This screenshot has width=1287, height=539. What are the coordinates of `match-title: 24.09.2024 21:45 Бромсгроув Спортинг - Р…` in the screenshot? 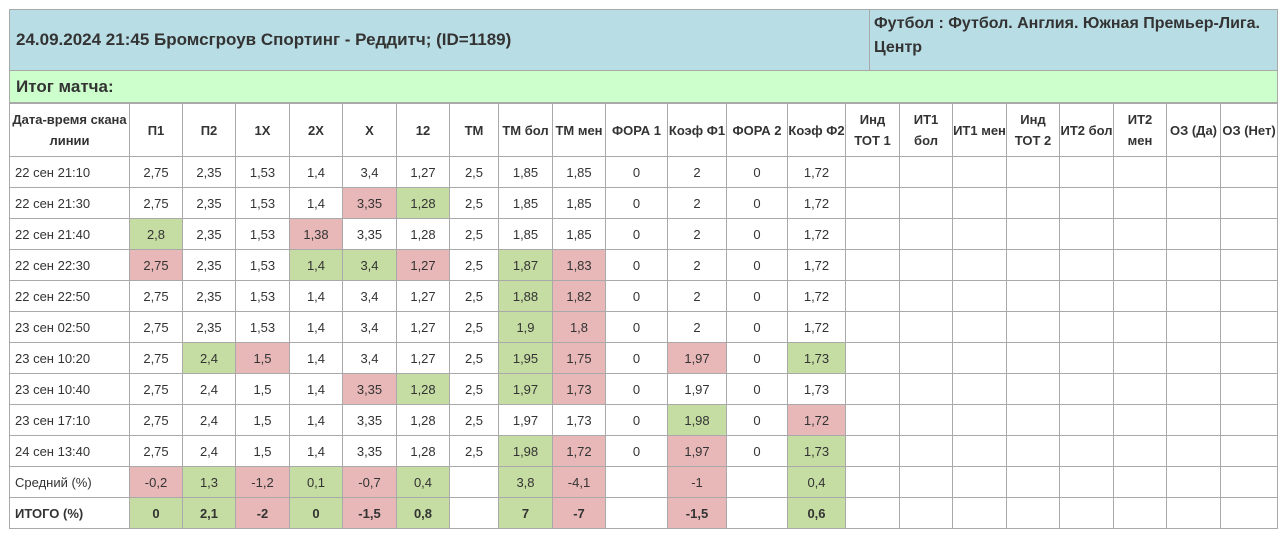 It's located at (439, 40).